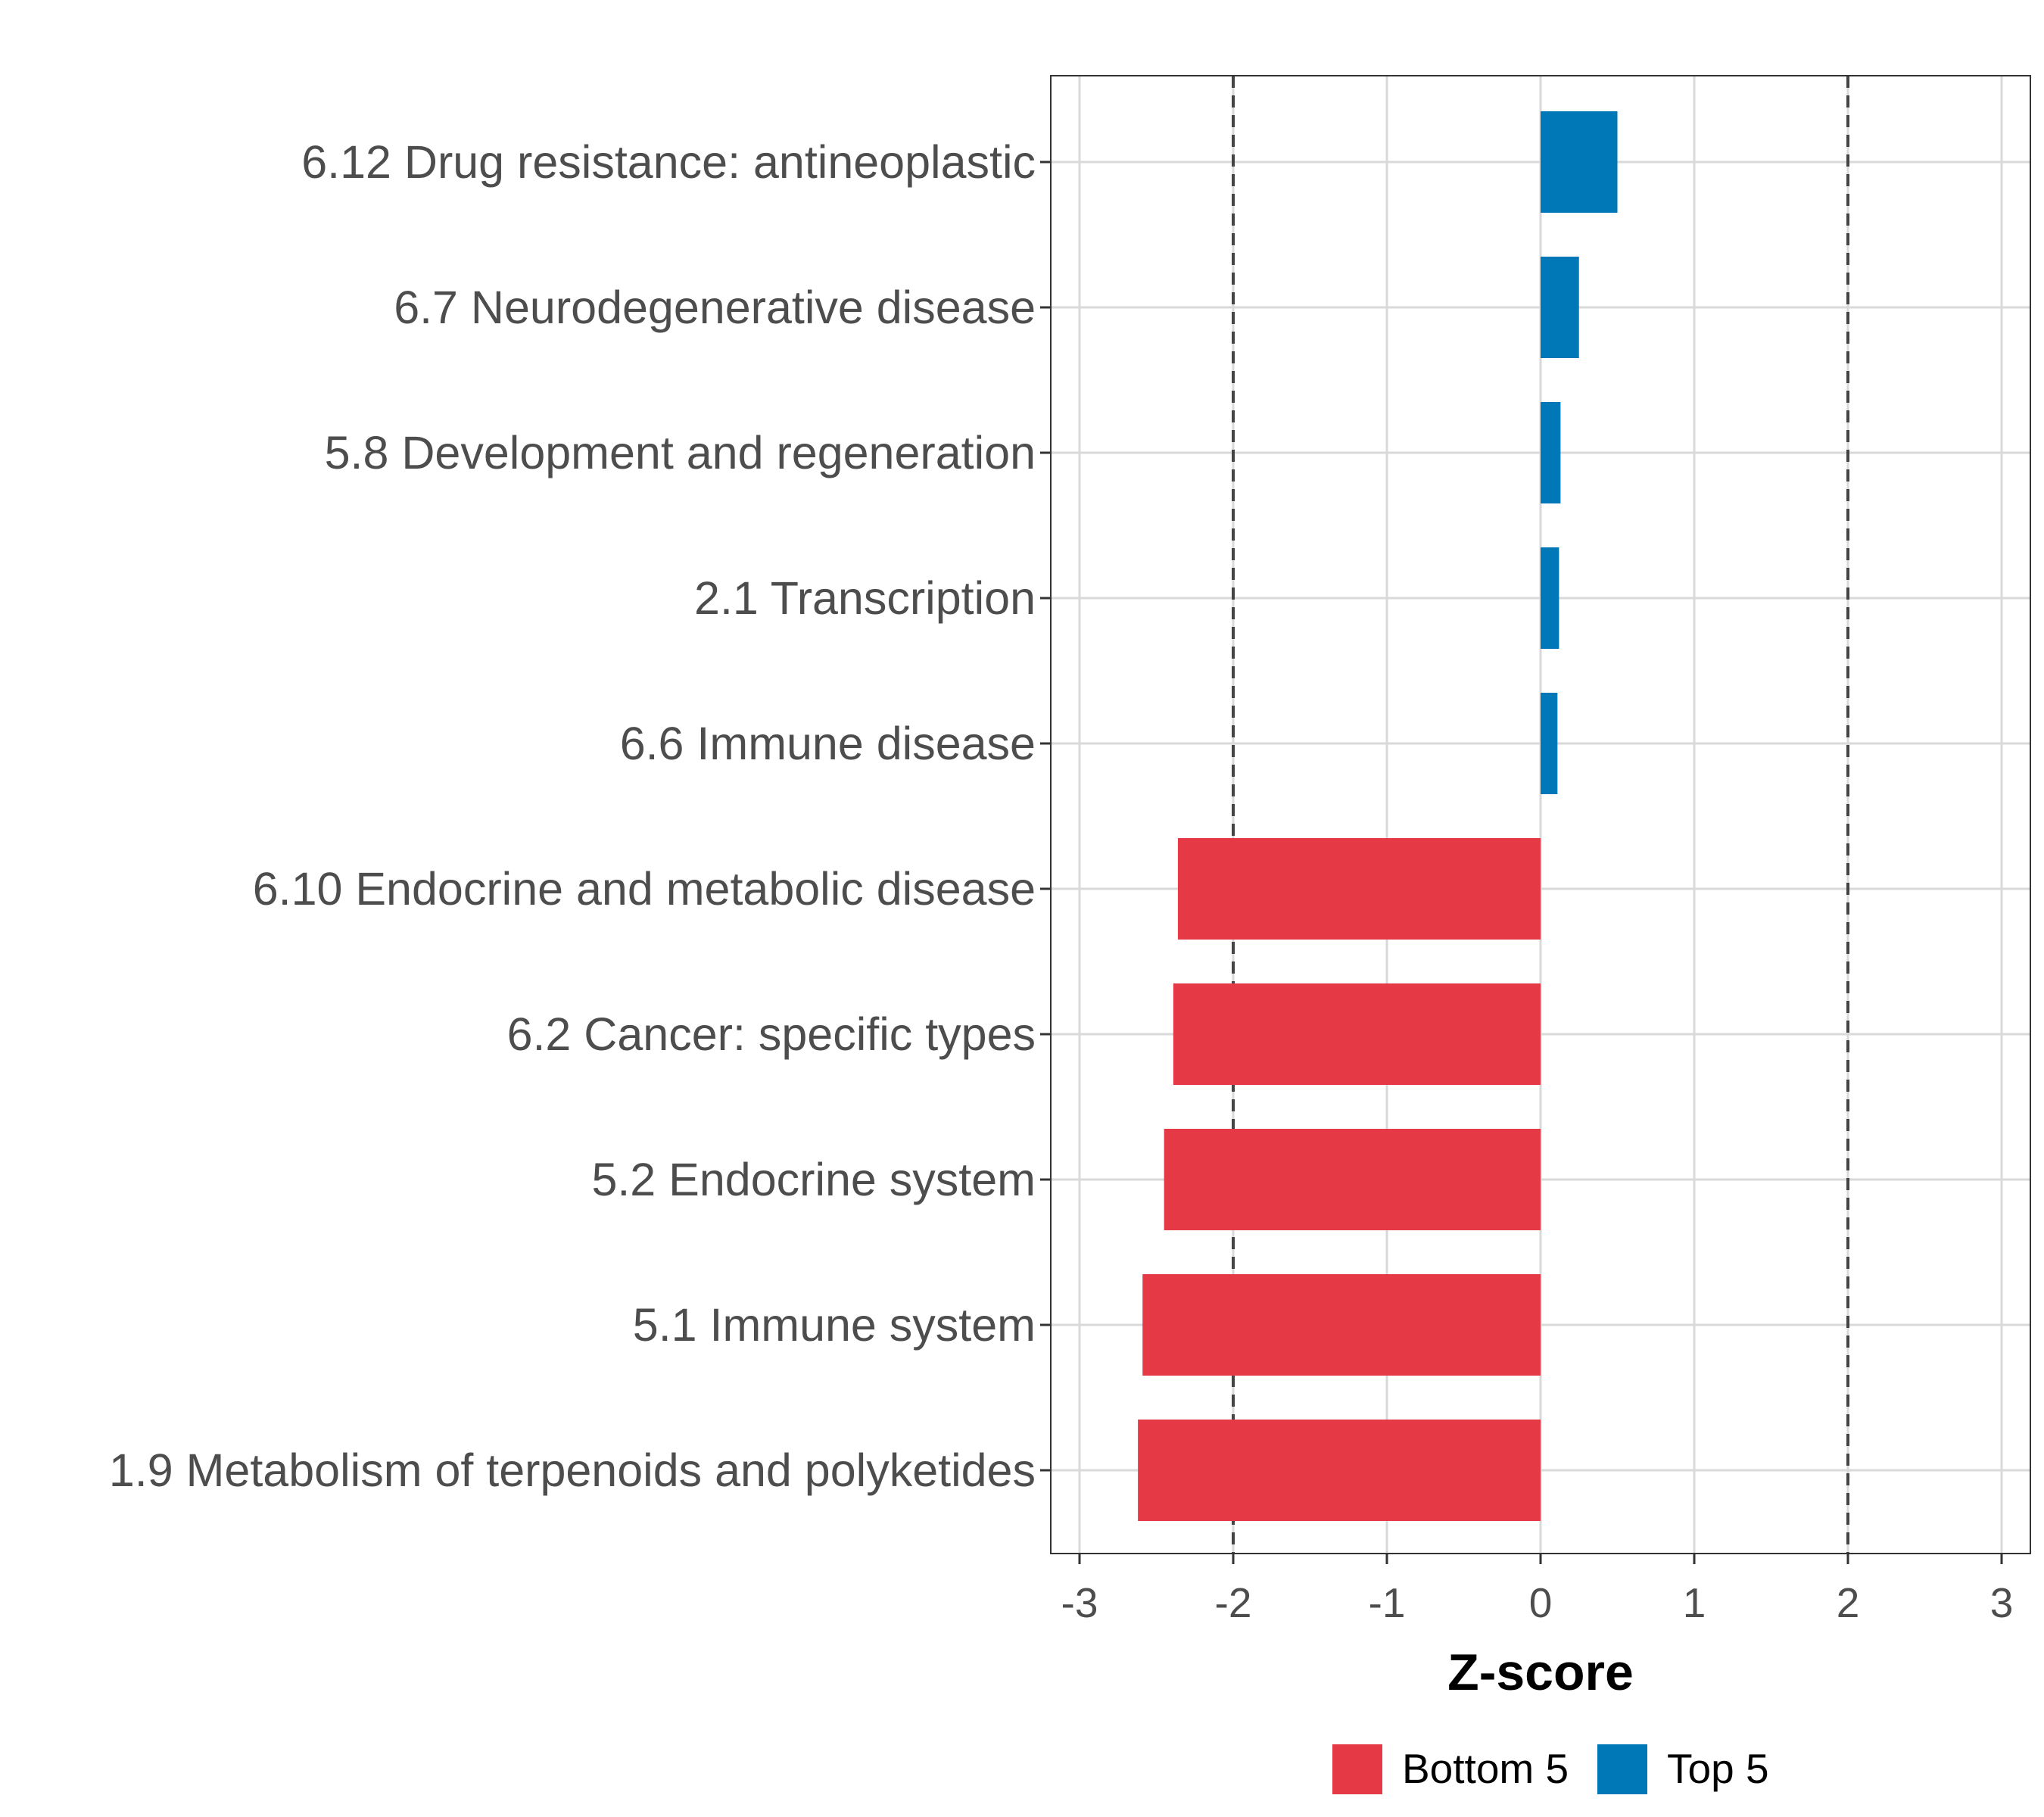 The image size is (2044, 1817). Describe the element at coordinates (1233, 1602) in the screenshot. I see `x-tick-label-1: -2` at that location.